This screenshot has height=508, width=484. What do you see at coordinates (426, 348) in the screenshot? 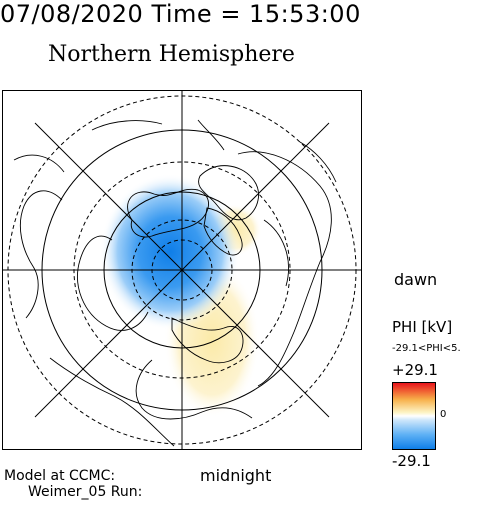
I see `colorbar-range-text: -29.1<PHI<5.` at bounding box center [426, 348].